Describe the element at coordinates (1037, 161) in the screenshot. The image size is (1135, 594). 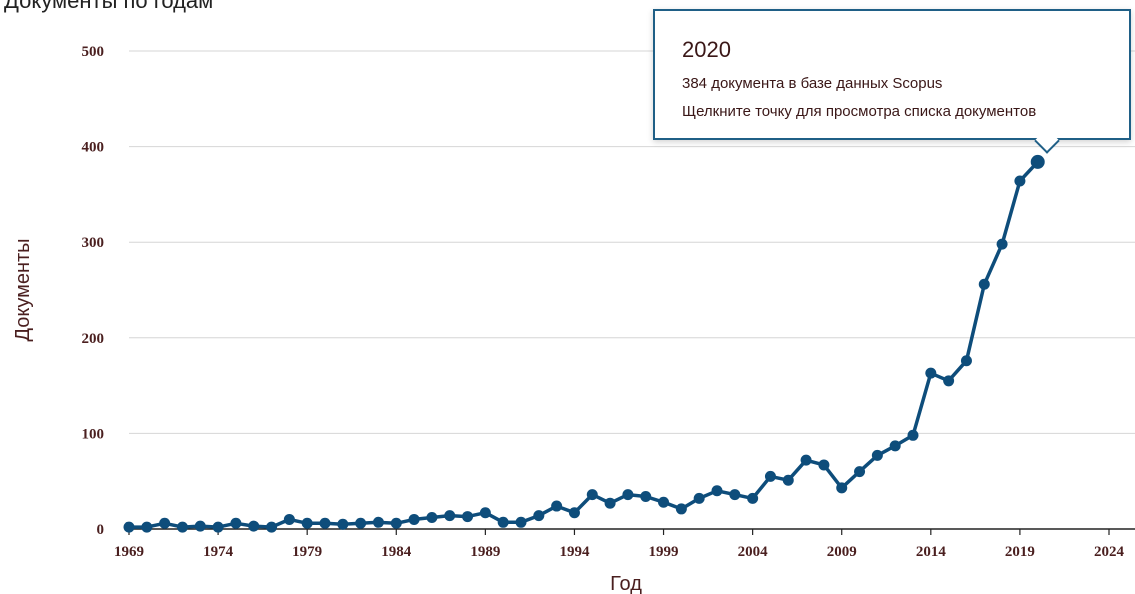
I see `data-point-highlighted` at that location.